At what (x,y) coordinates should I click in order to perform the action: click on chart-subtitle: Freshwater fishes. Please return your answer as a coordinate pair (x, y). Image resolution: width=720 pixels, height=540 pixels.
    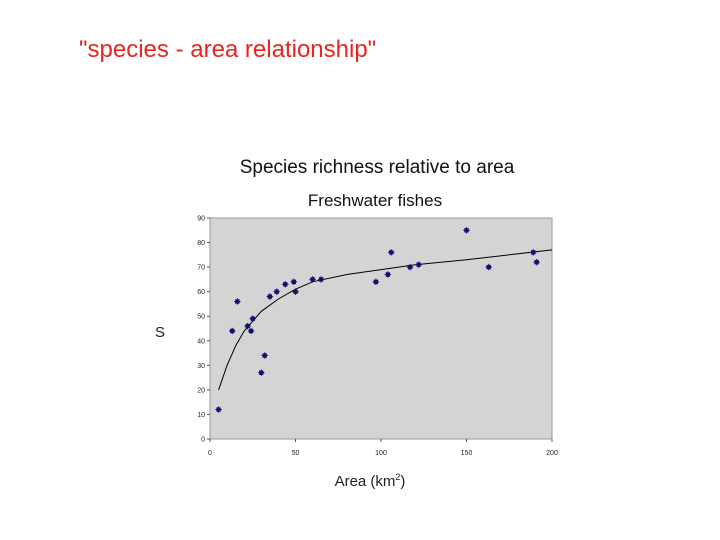
    Looking at the image, I should click on (375, 200).